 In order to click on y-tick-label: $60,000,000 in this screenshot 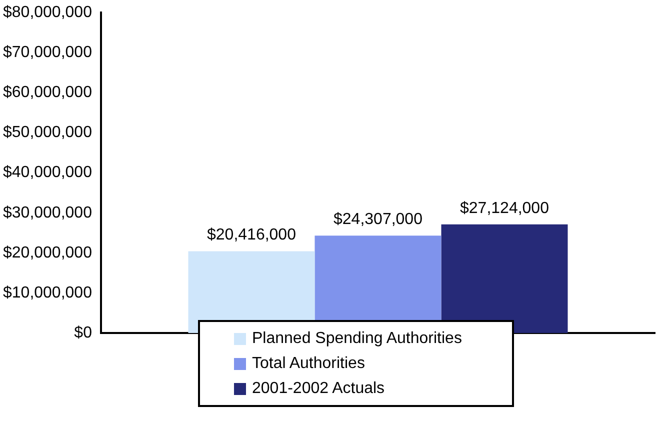, I will do `click(47, 93)`.